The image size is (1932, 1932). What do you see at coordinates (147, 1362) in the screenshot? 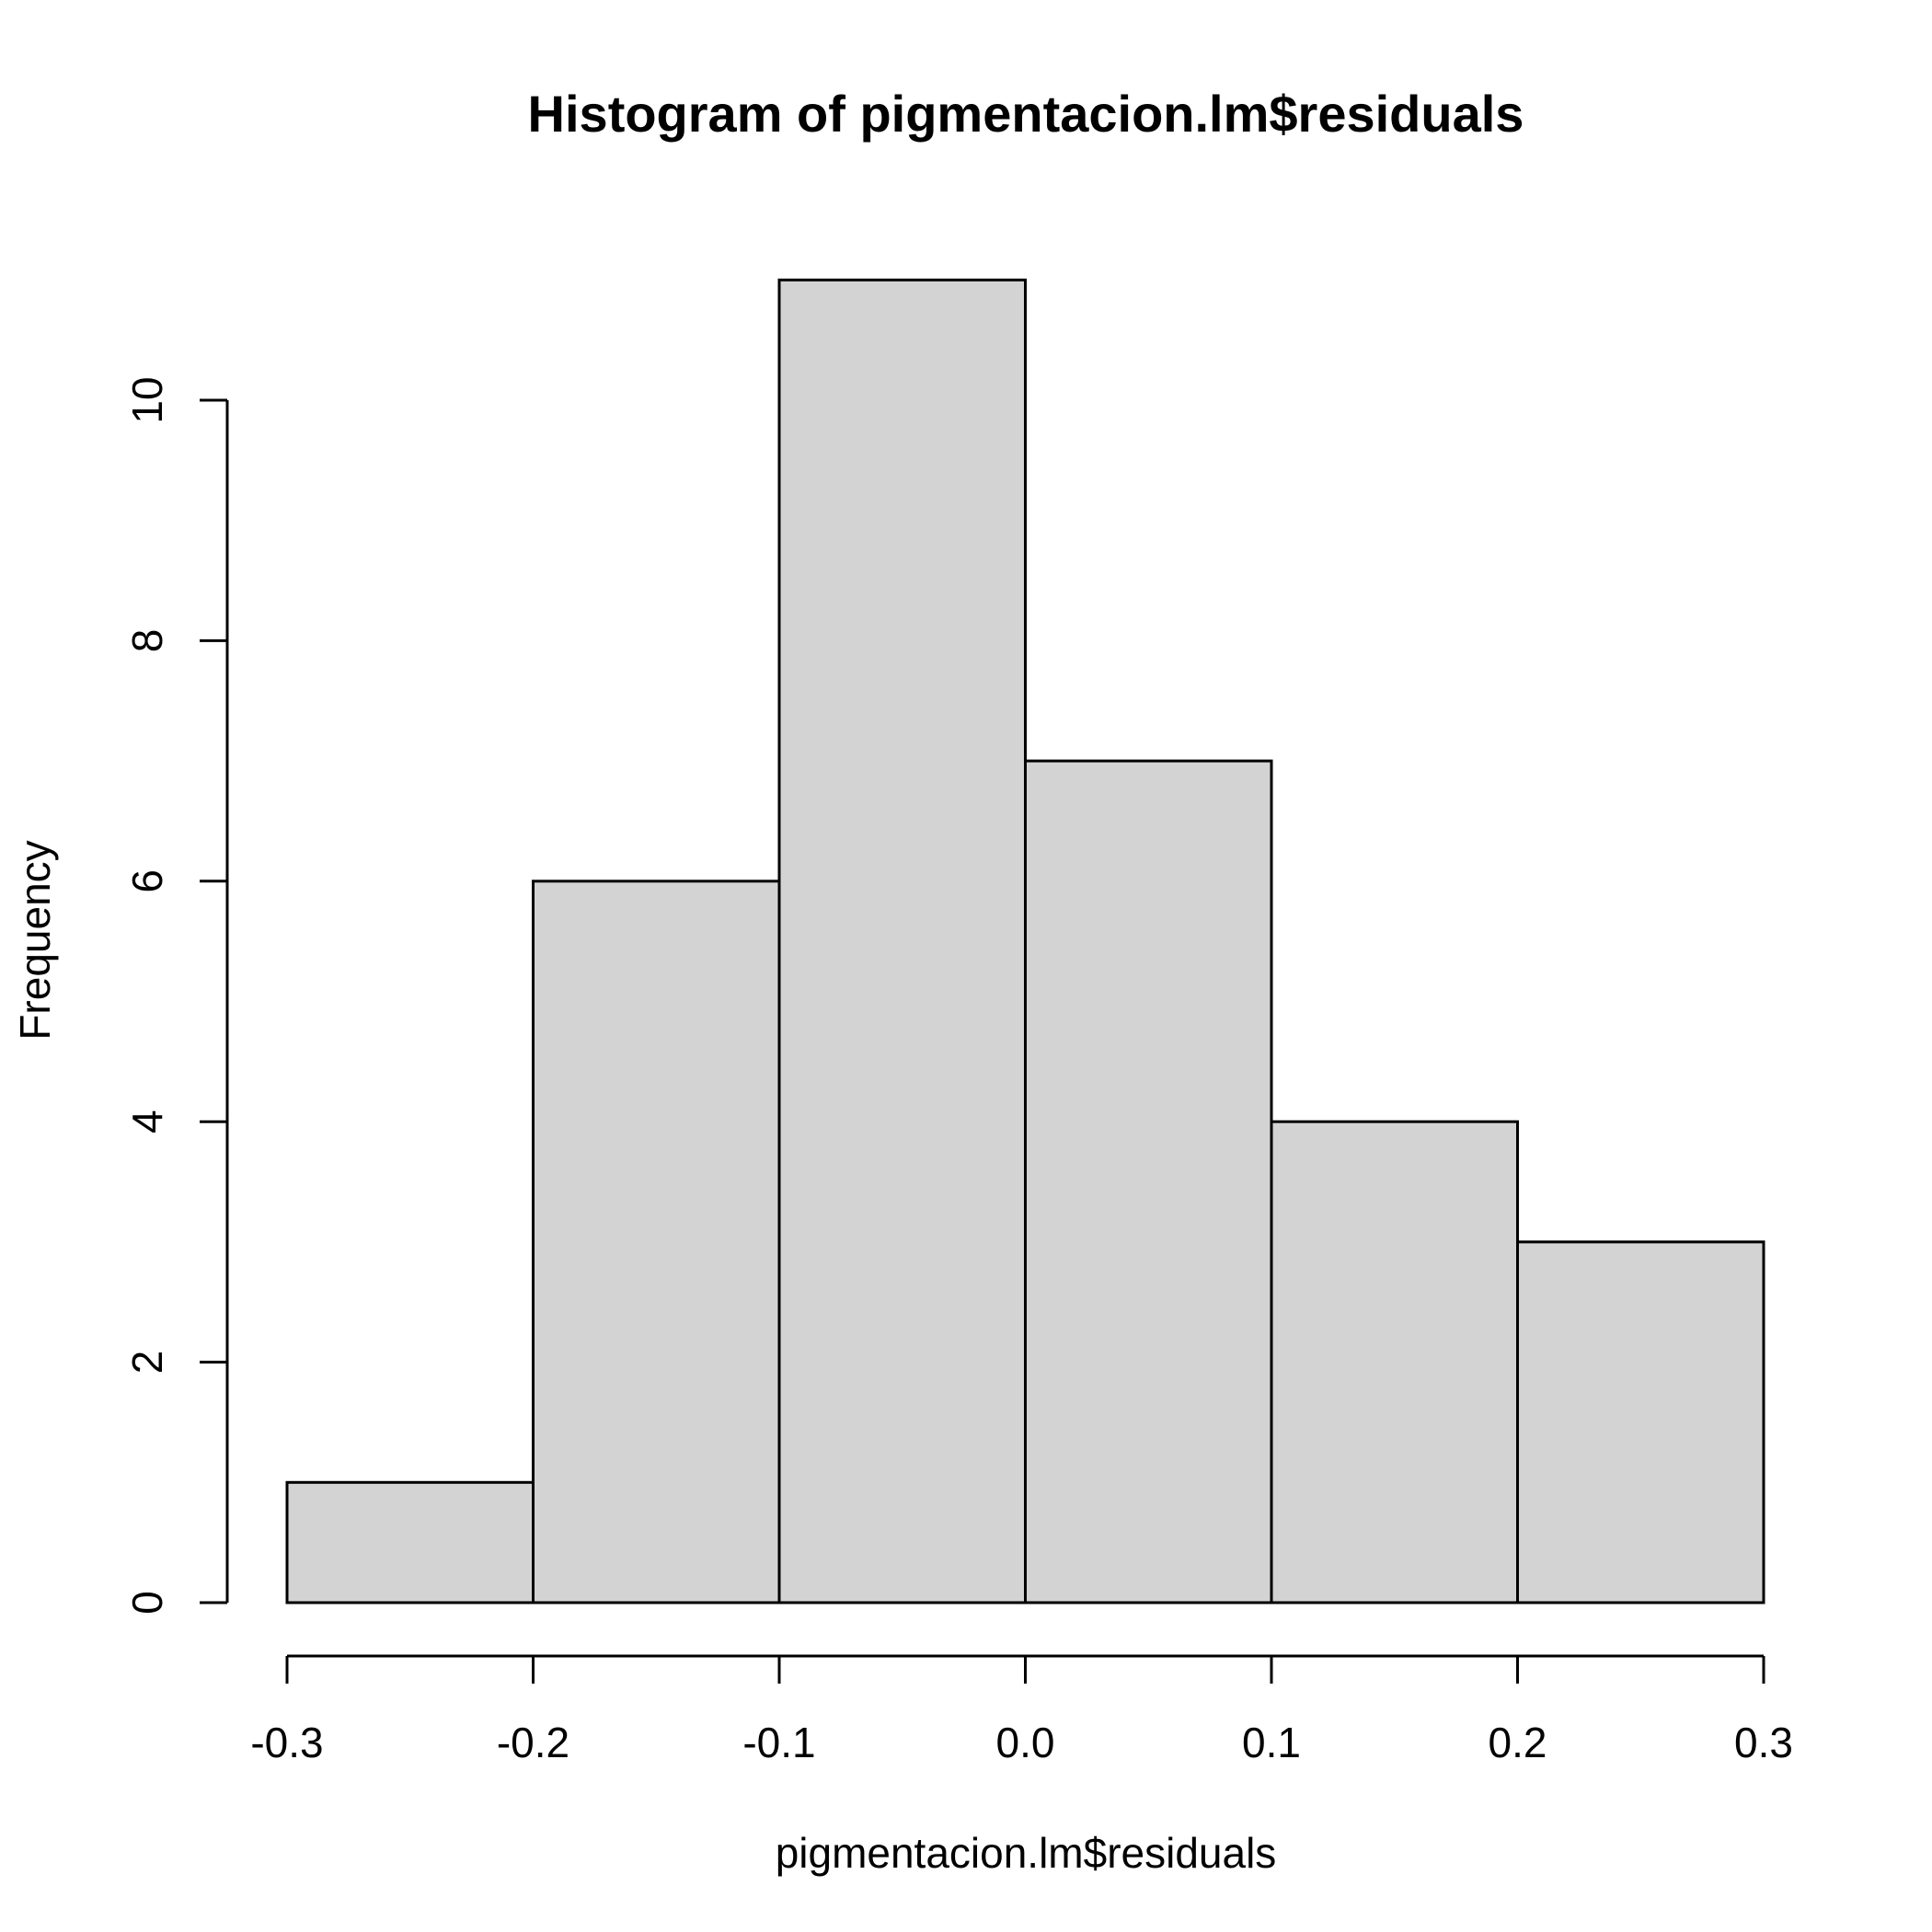
I see `y-tick-label-2: 2` at bounding box center [147, 1362].